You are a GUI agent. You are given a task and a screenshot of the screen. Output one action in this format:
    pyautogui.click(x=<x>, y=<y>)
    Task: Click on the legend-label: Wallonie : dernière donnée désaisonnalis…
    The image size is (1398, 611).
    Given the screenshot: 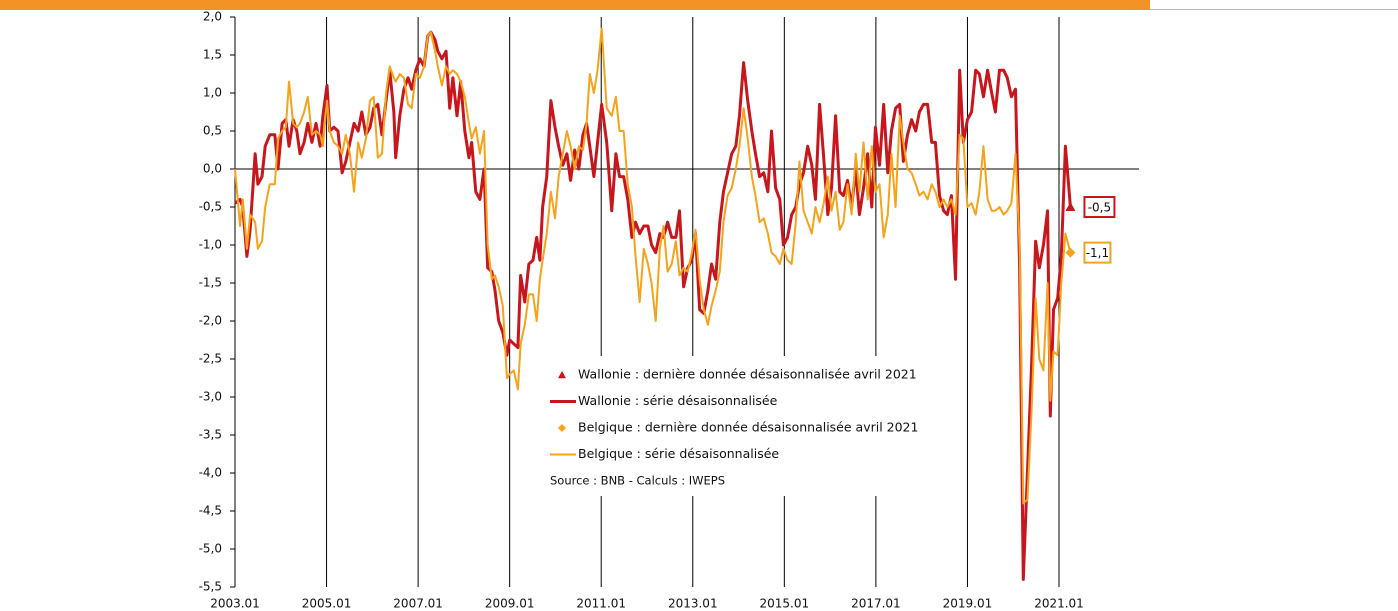 What is the action you would take?
    pyautogui.click(x=747, y=374)
    